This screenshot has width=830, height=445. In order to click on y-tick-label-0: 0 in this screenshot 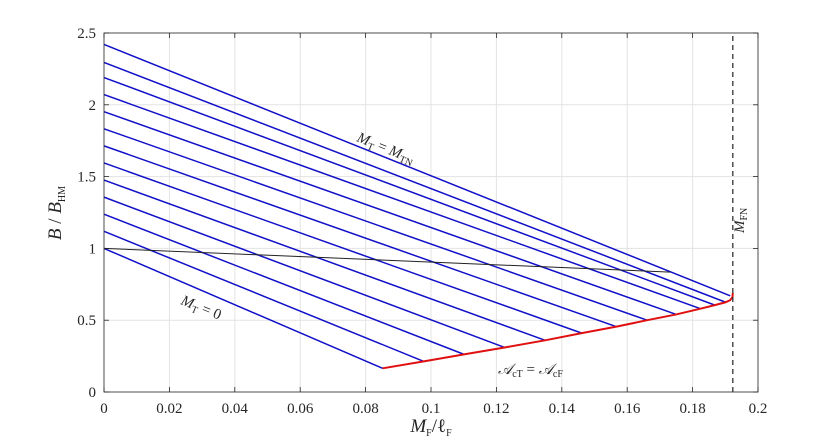, I will do `click(93, 393)`.